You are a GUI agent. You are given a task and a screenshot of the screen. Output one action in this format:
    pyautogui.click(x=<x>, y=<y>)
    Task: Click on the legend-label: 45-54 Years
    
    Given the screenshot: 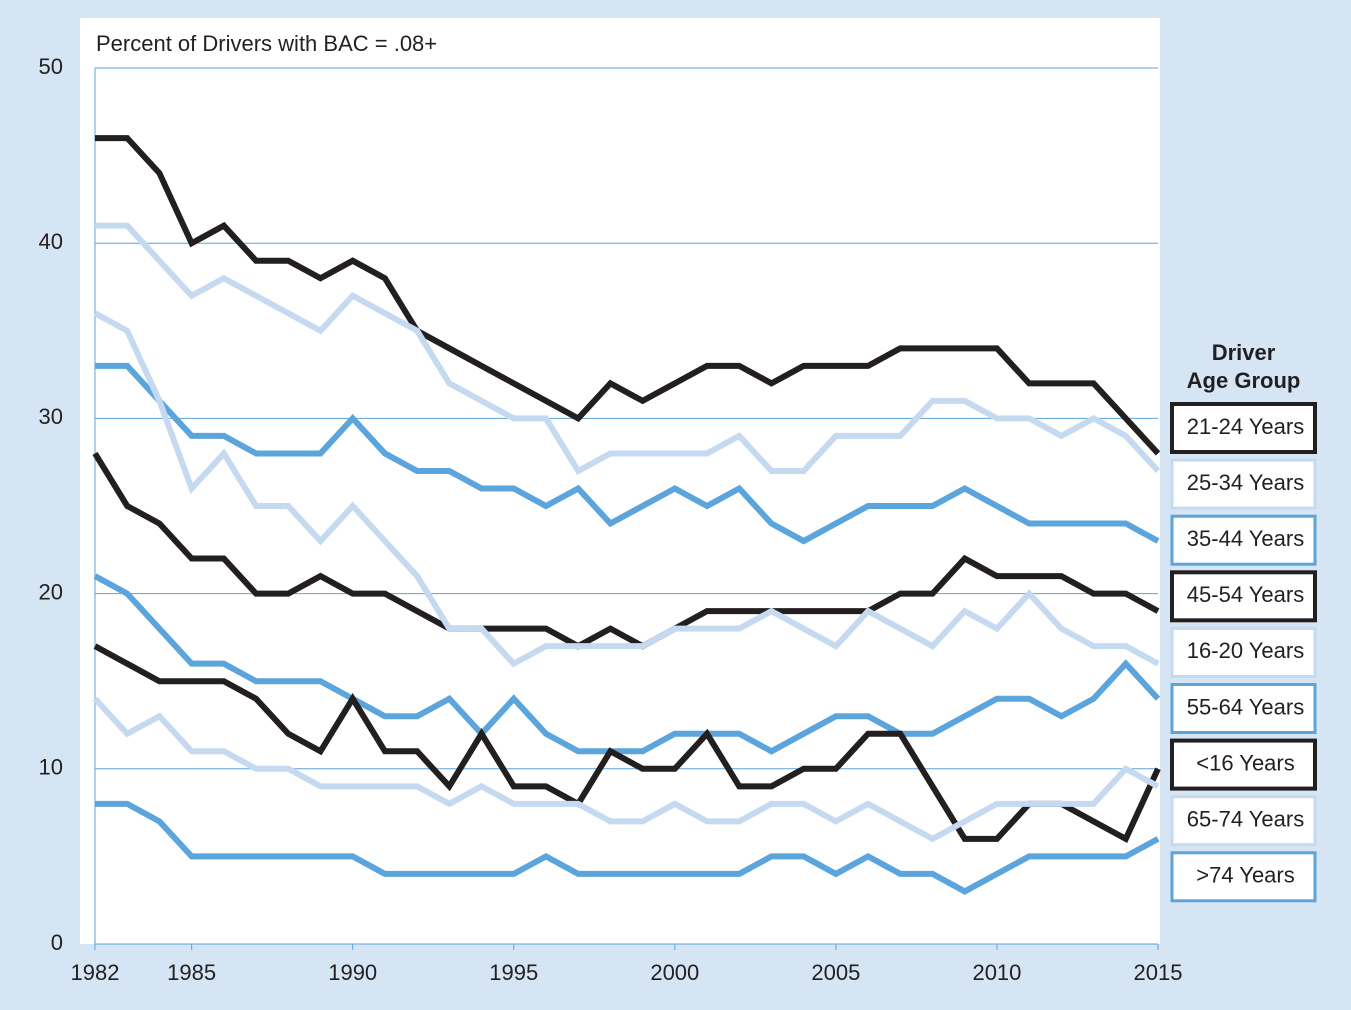 What is the action you would take?
    pyautogui.click(x=1245, y=594)
    